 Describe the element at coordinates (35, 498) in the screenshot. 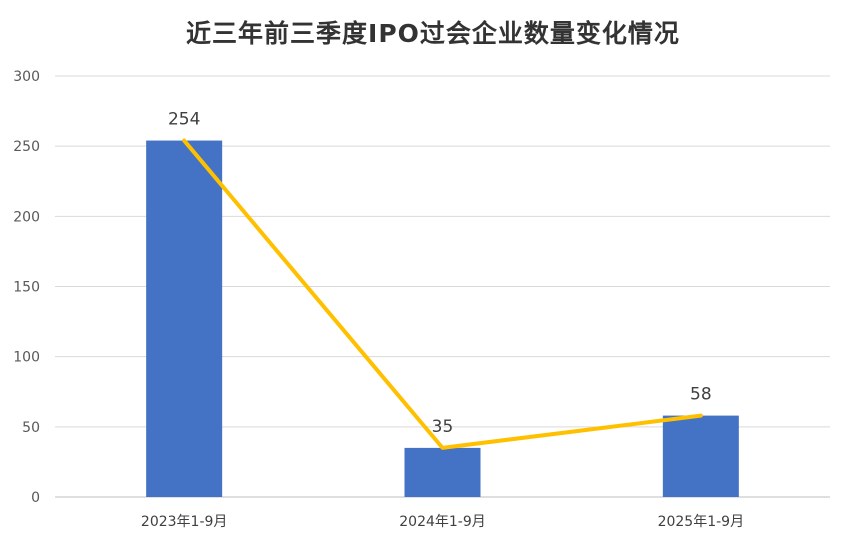

I see `y-tick-label: 0` at that location.